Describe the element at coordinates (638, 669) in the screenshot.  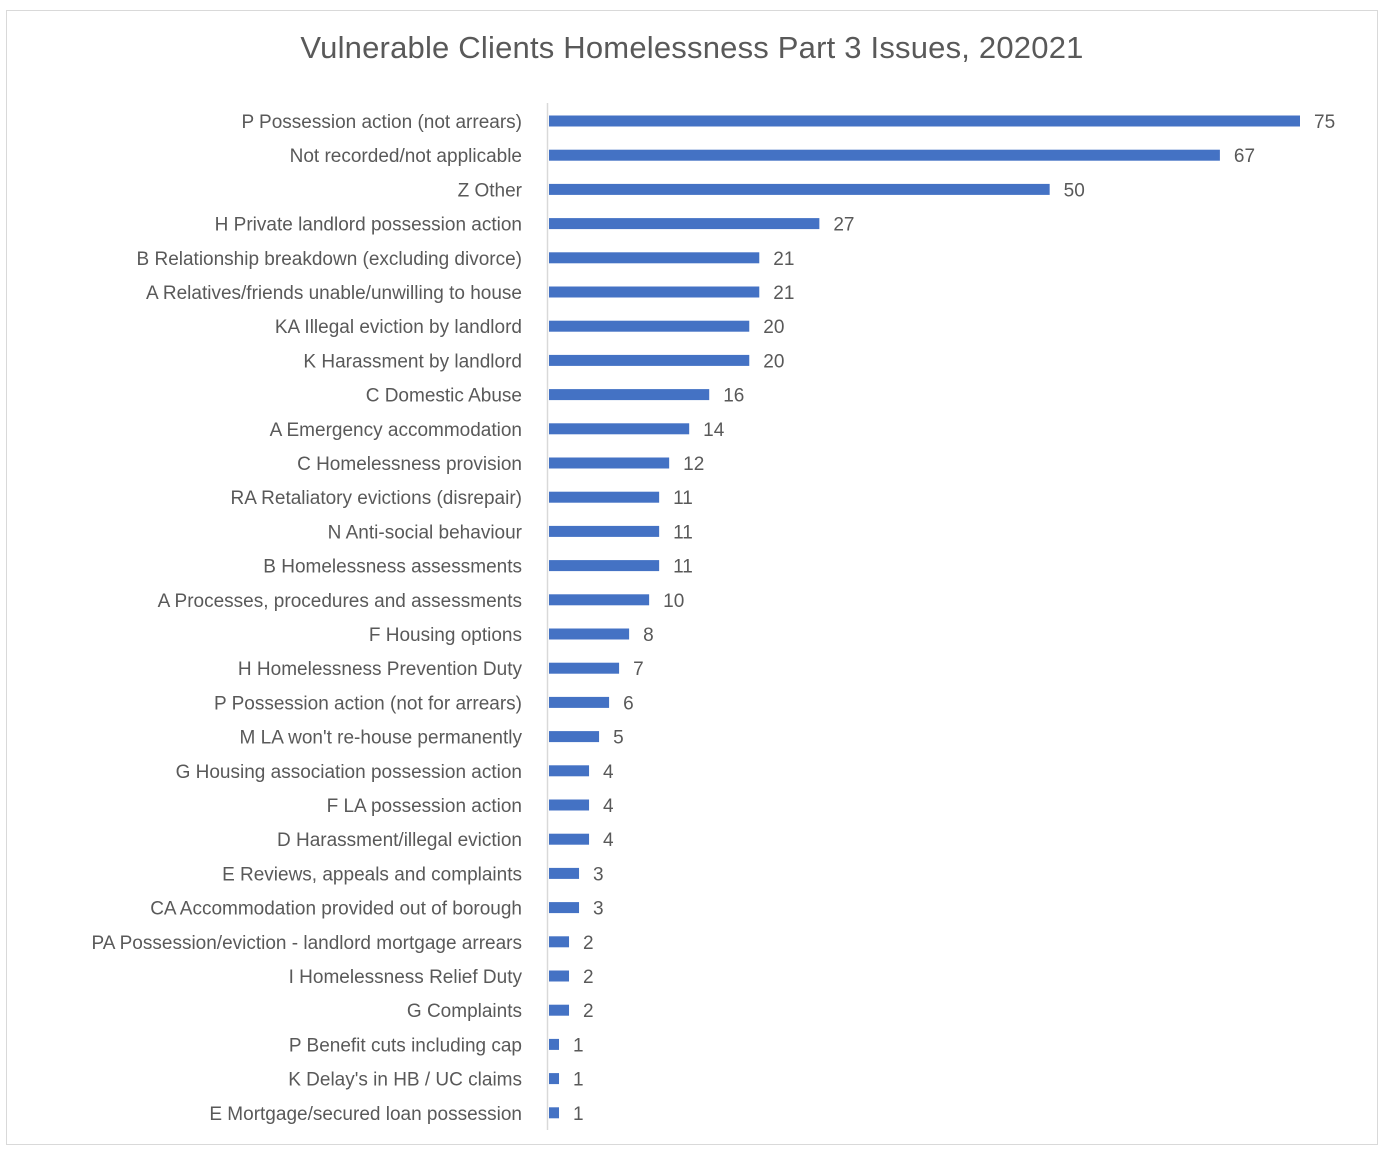
I see `data-label: 7` at that location.